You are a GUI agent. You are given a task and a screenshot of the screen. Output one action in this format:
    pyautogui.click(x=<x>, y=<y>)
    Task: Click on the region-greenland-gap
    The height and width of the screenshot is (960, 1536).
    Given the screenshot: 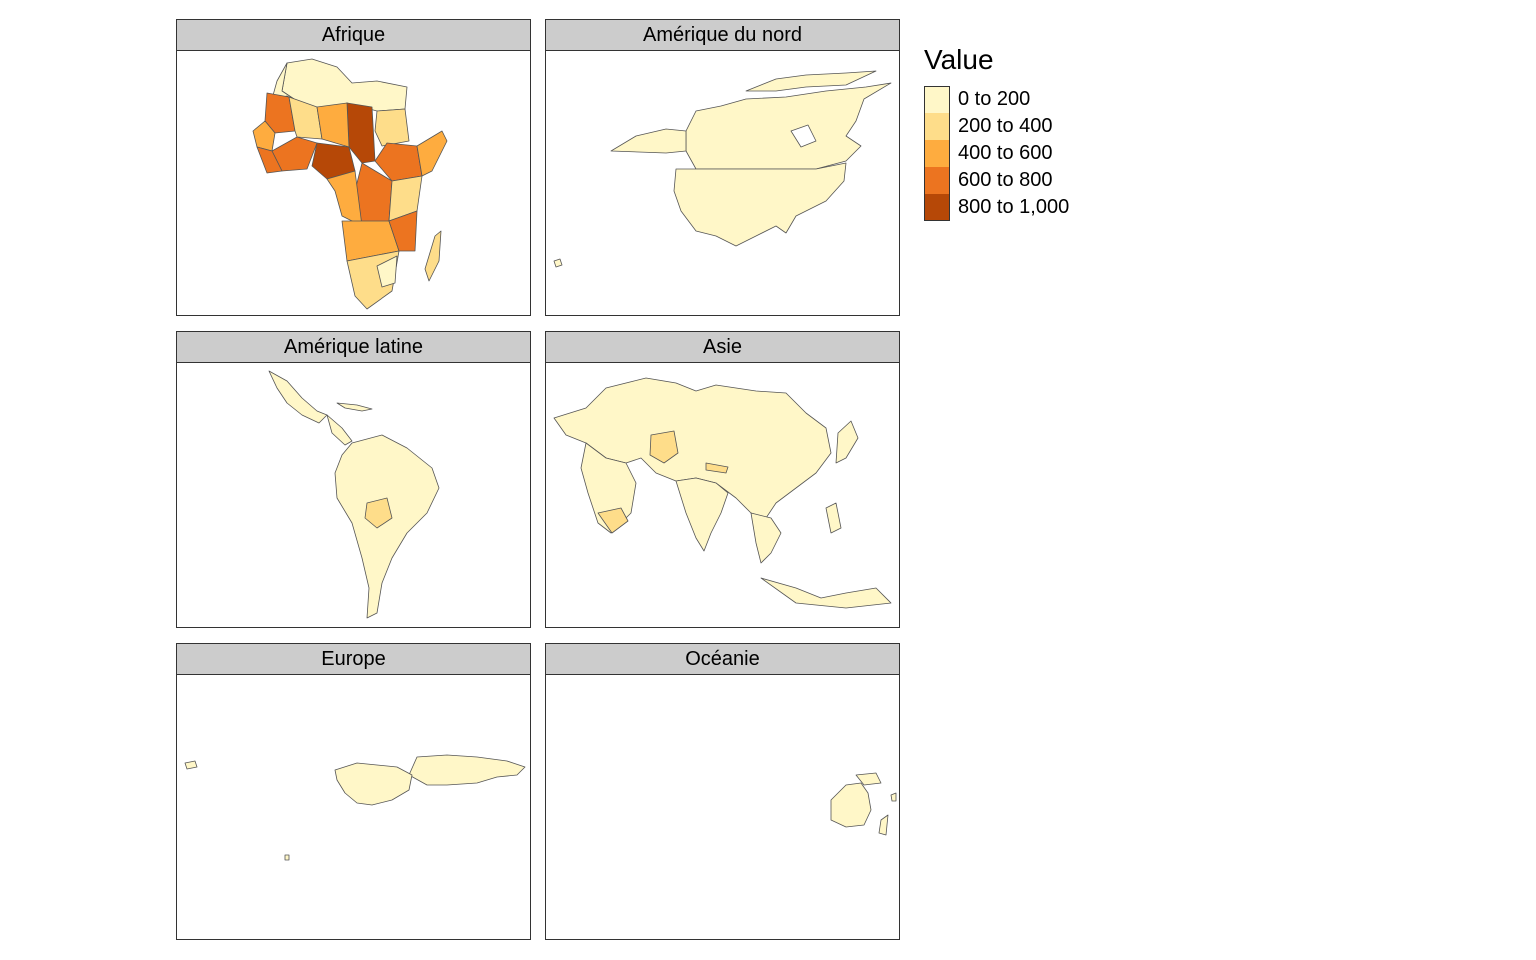 What is the action you would take?
    pyautogui.click(x=803, y=136)
    